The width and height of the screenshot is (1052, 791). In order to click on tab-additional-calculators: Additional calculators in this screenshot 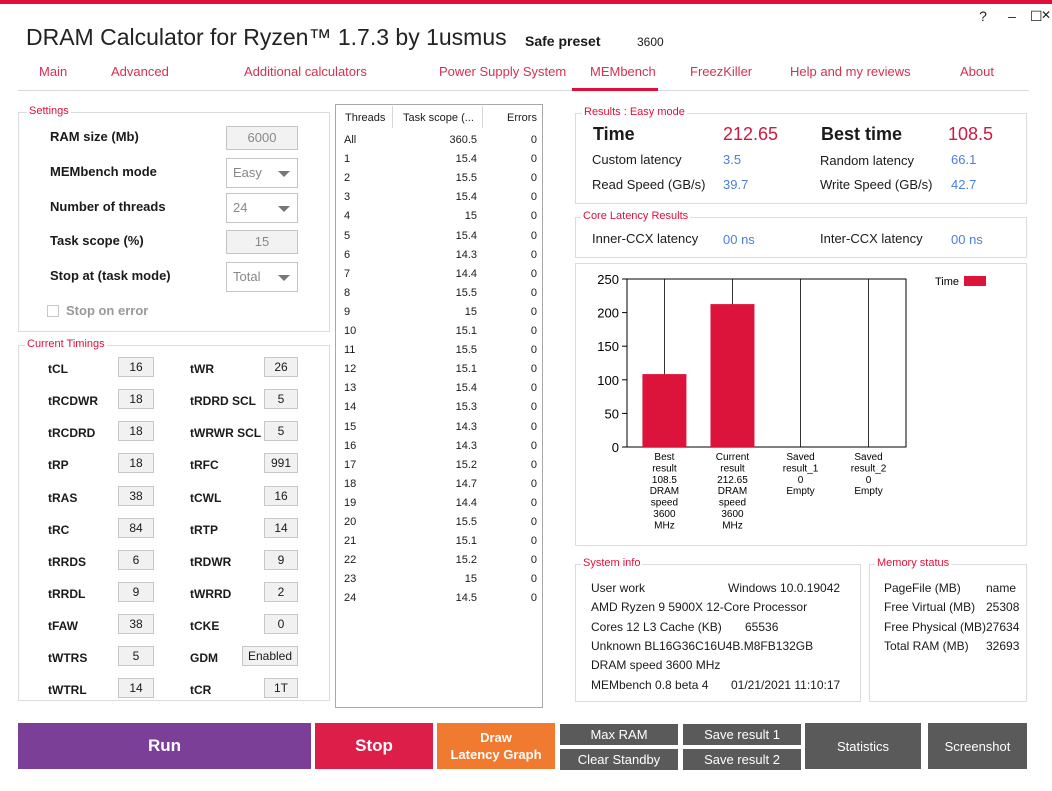, I will do `click(305, 71)`.